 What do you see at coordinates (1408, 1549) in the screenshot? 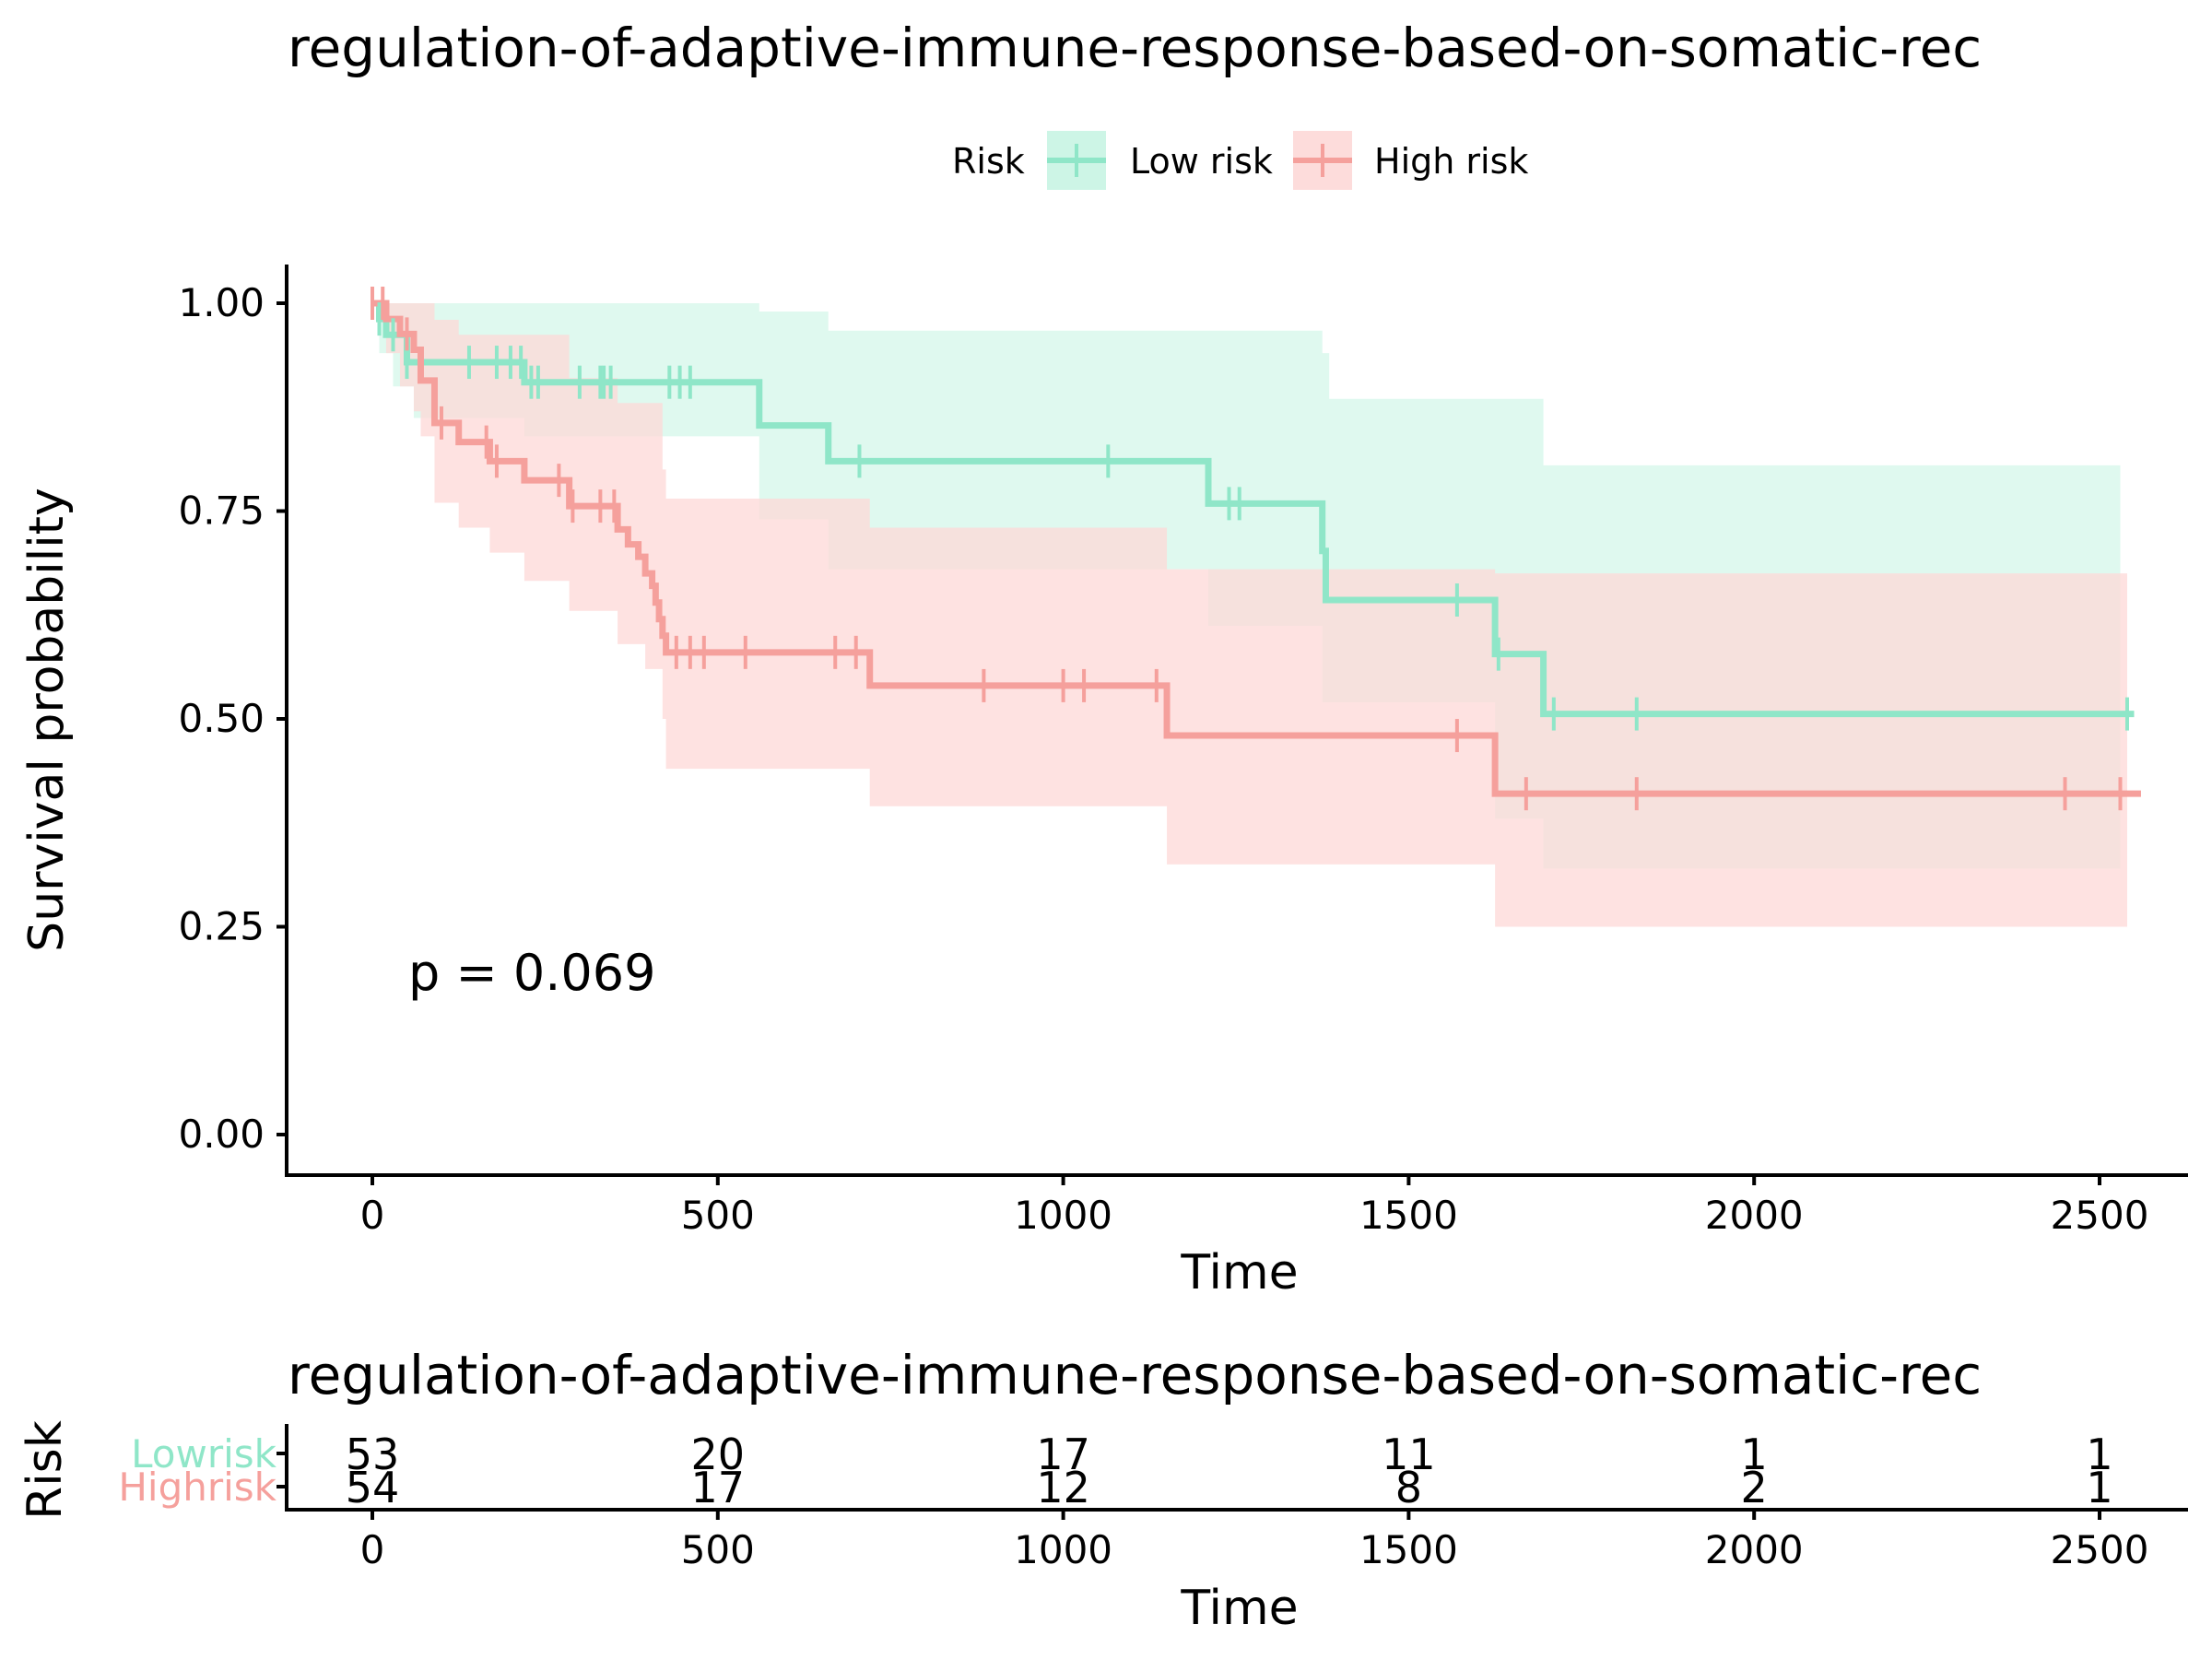
I see `risk-x-tick-label: 1500` at bounding box center [1408, 1549].